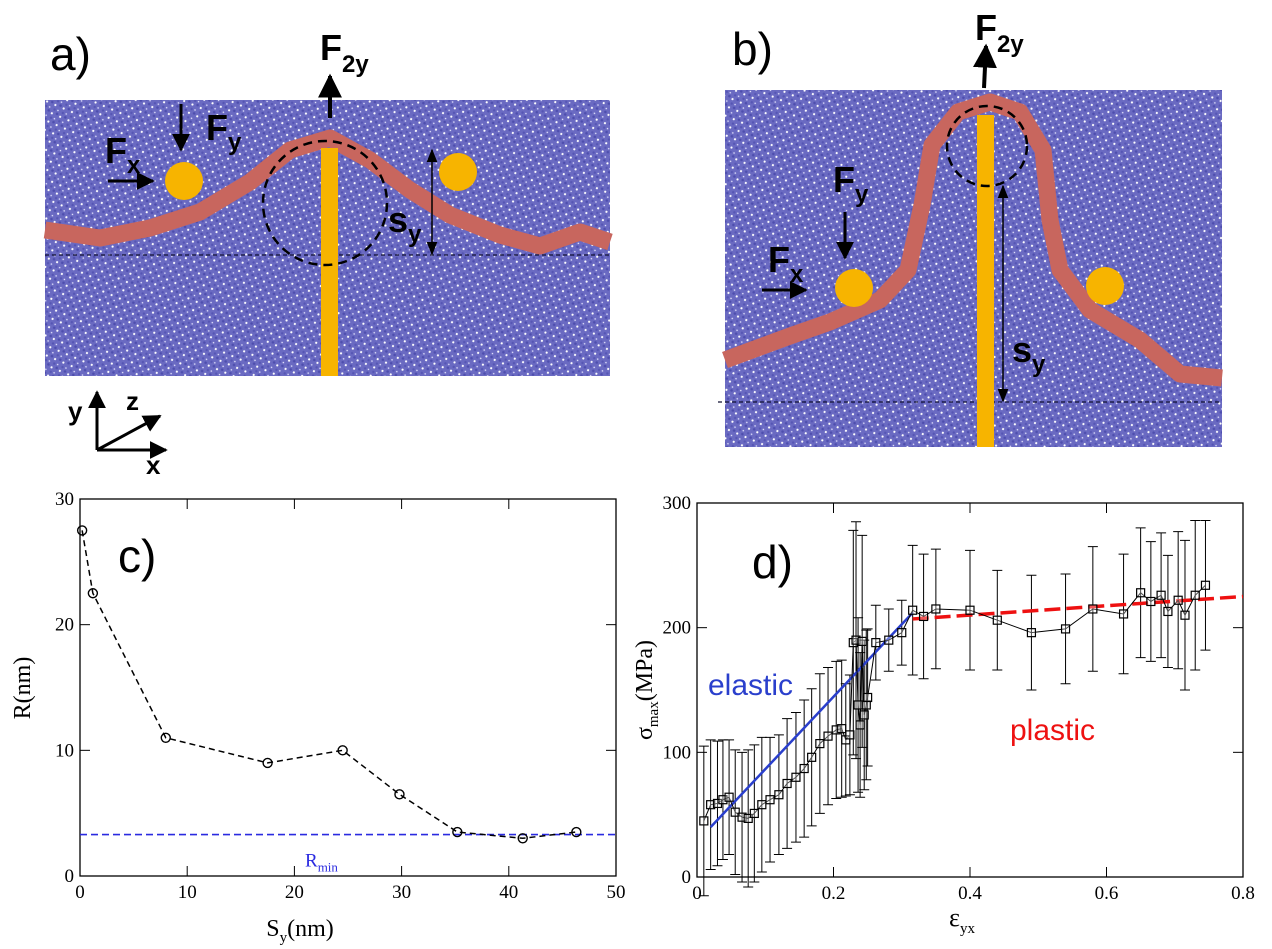 This screenshot has width=1272, height=949. What do you see at coordinates (70, 54) in the screenshot?
I see `panel-label: a)` at bounding box center [70, 54].